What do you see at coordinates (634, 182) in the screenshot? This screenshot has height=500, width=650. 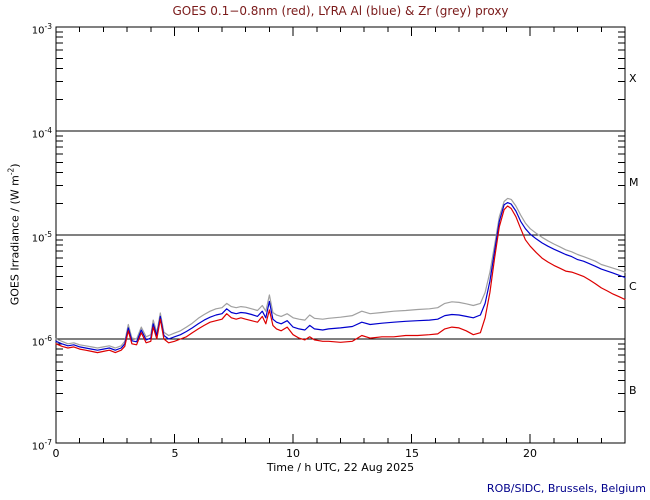 I see `flare-class-label-m: M` at bounding box center [634, 182].